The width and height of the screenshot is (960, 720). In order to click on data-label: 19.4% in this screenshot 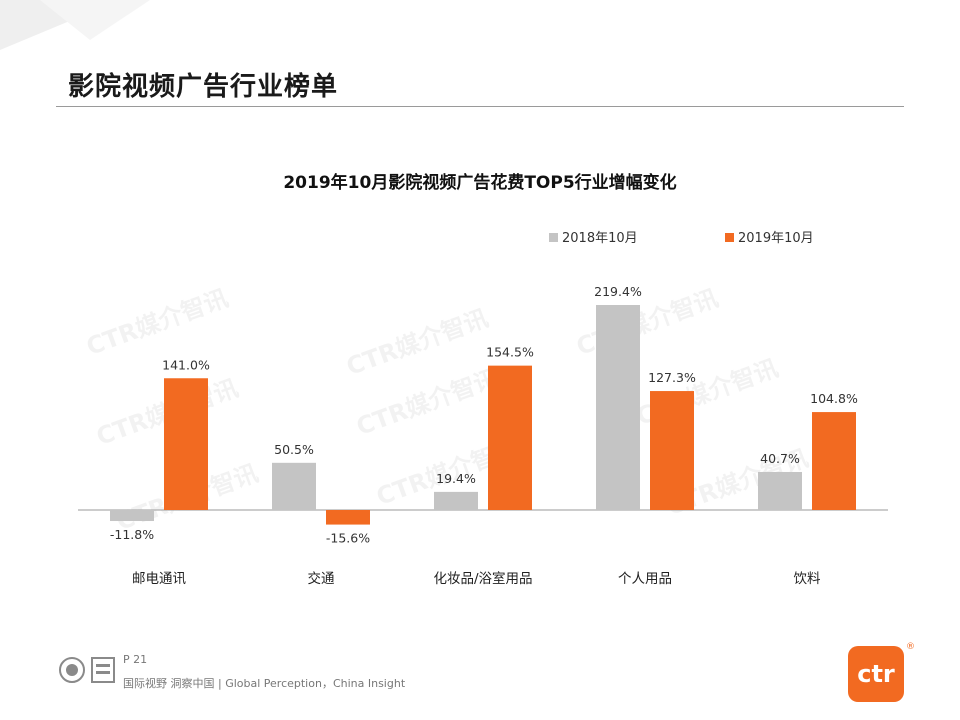, I will do `click(456, 478)`.